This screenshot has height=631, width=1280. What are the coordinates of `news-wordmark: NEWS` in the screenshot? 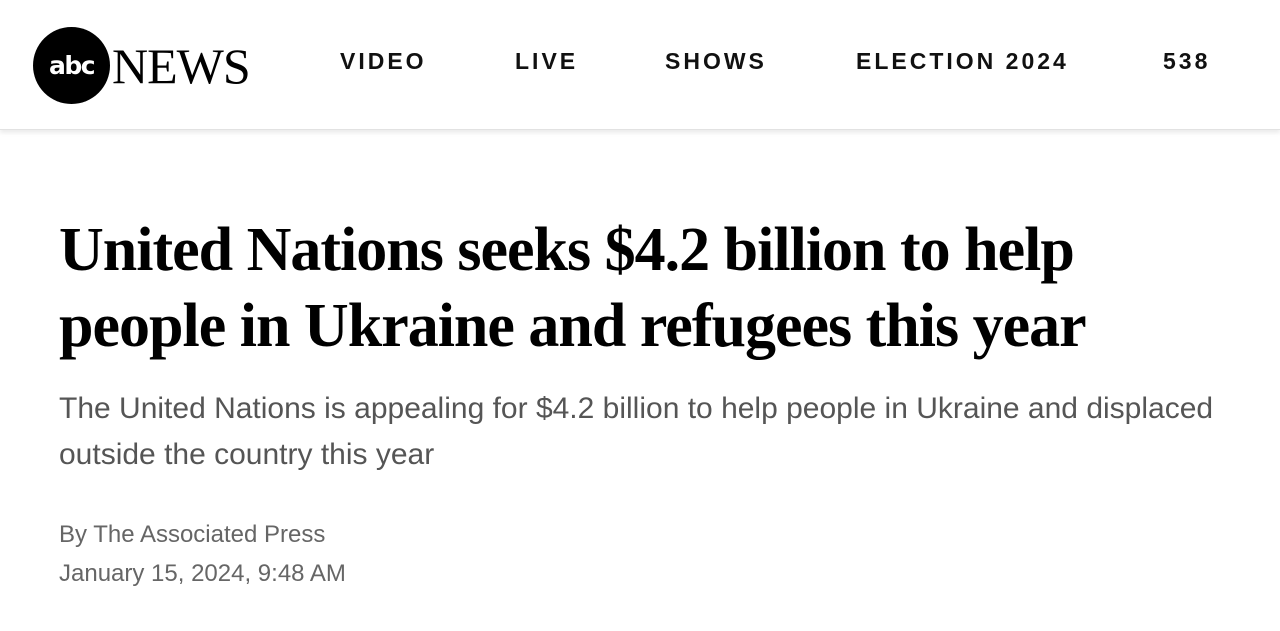 It's located at (181, 65).